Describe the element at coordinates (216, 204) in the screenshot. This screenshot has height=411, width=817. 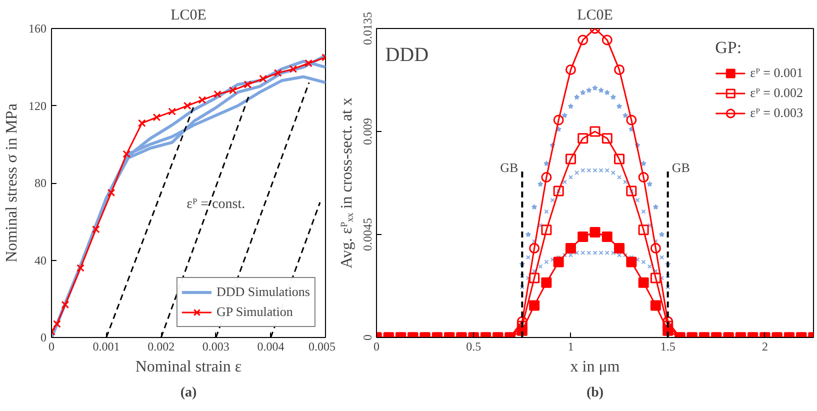
I see `annotation: εᴾ = const.` at that location.